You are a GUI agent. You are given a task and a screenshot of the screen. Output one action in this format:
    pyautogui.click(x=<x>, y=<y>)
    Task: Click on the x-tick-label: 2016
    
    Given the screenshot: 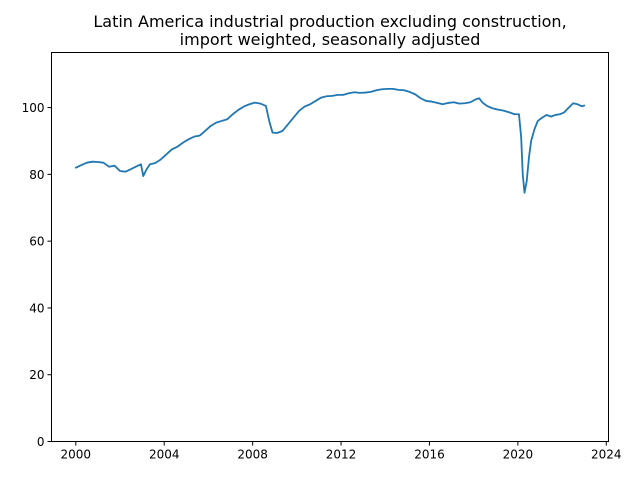 What is the action you would take?
    pyautogui.click(x=429, y=455)
    